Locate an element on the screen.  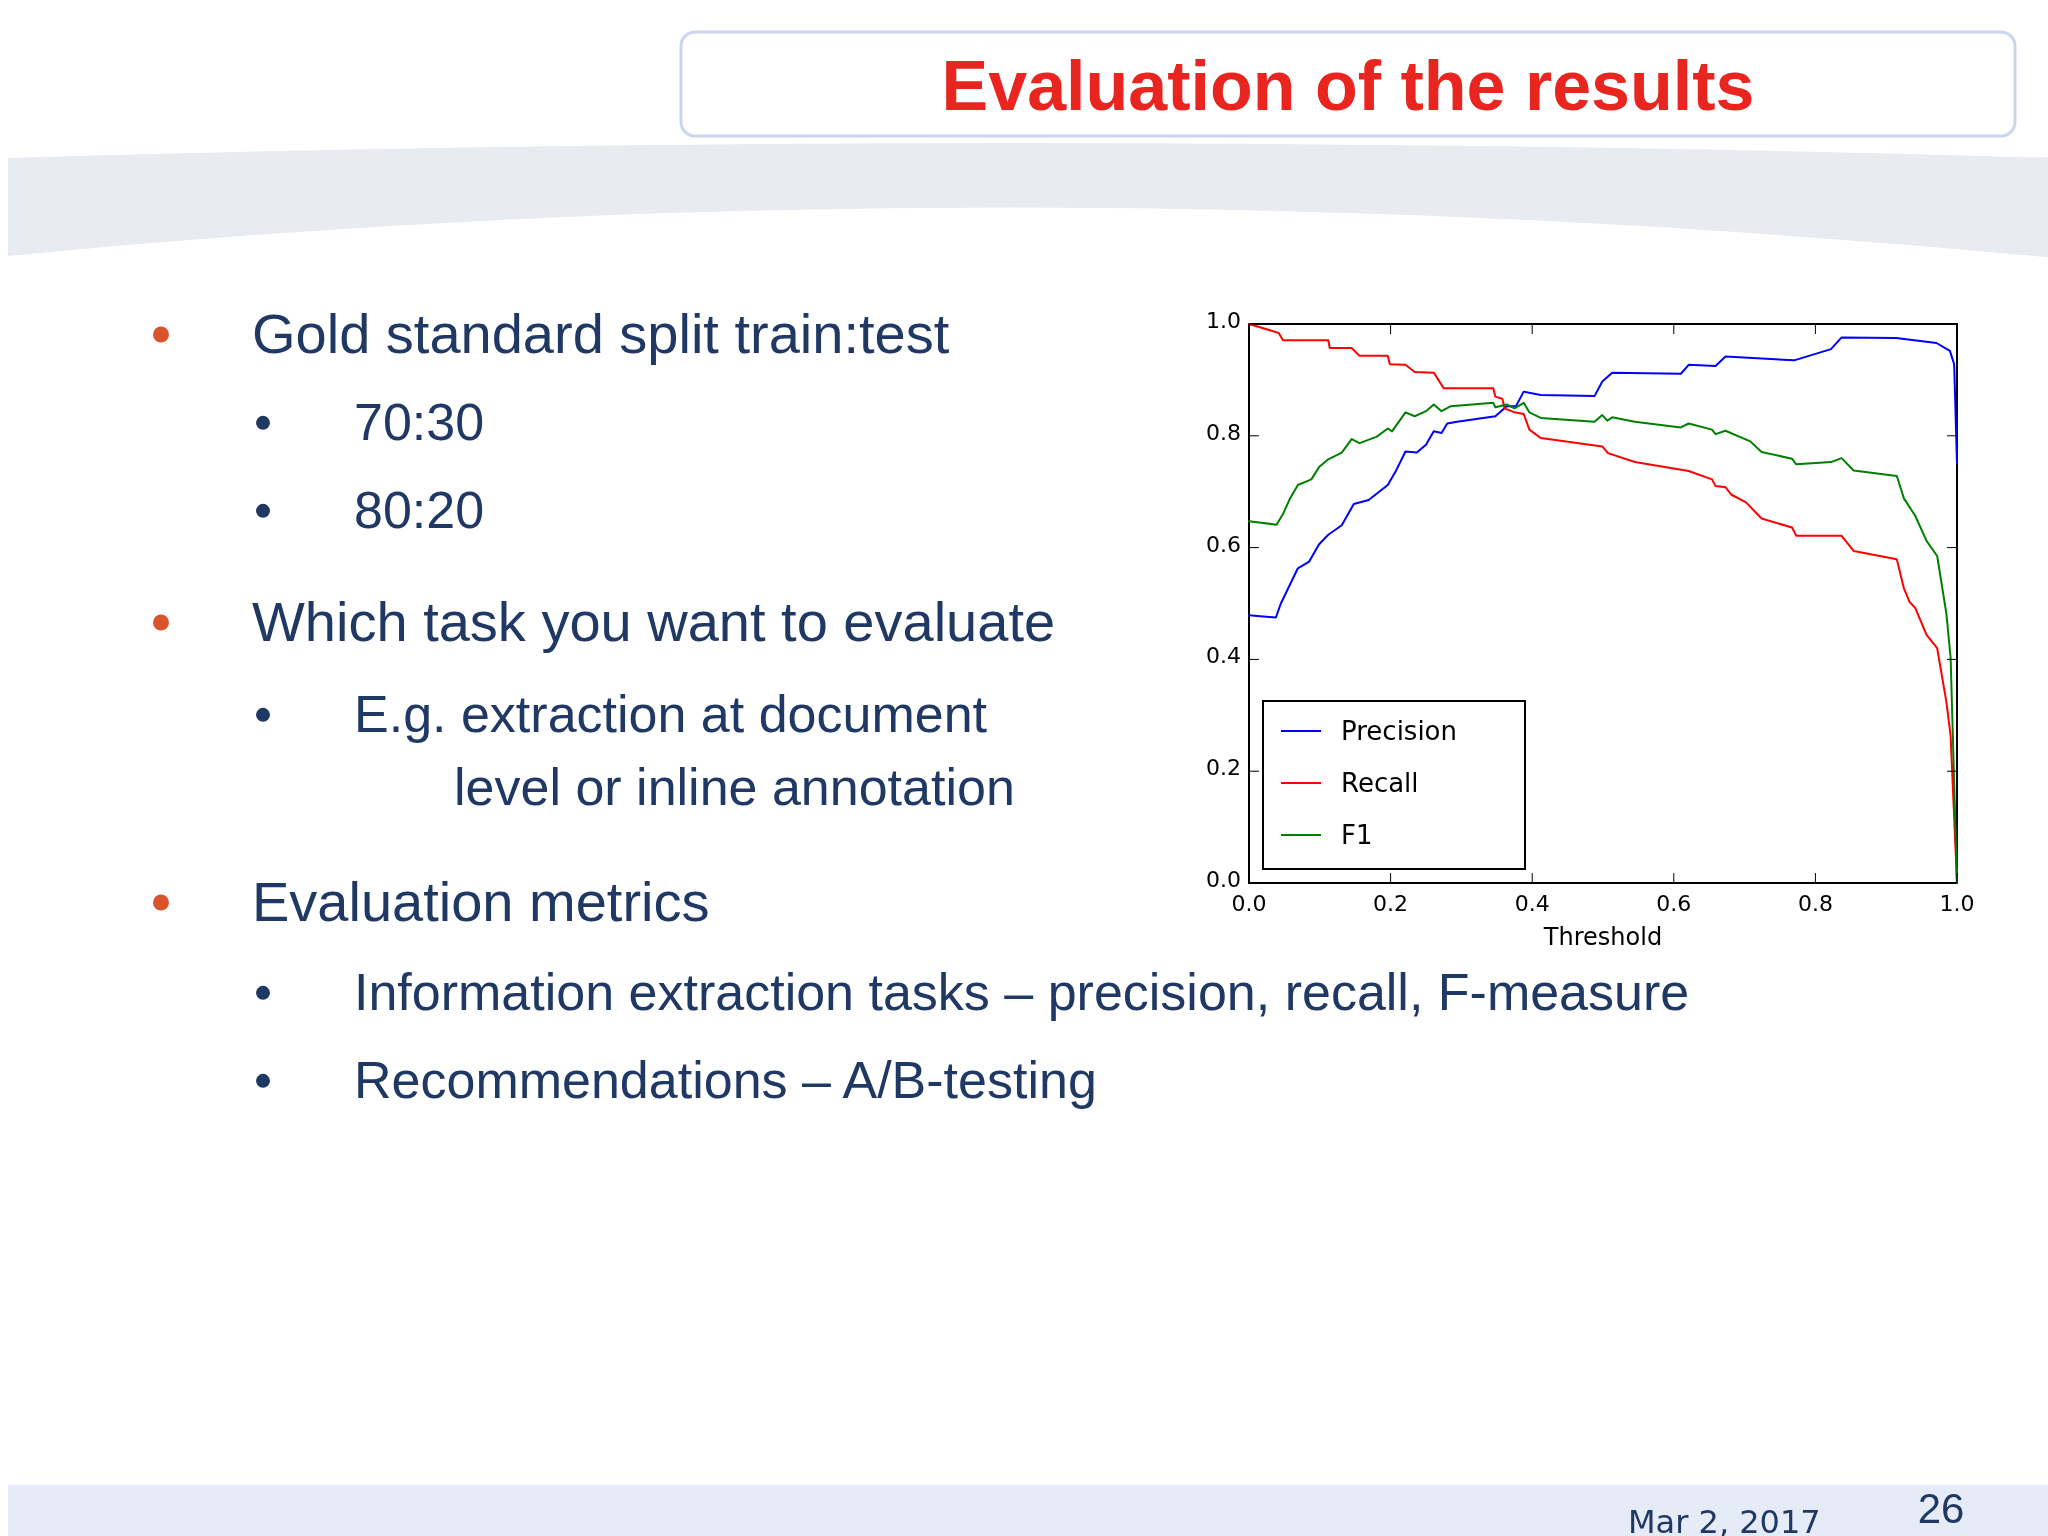
text: Information extraction tasks – precision, recall, F-measure is located at coordinates (1022, 992).